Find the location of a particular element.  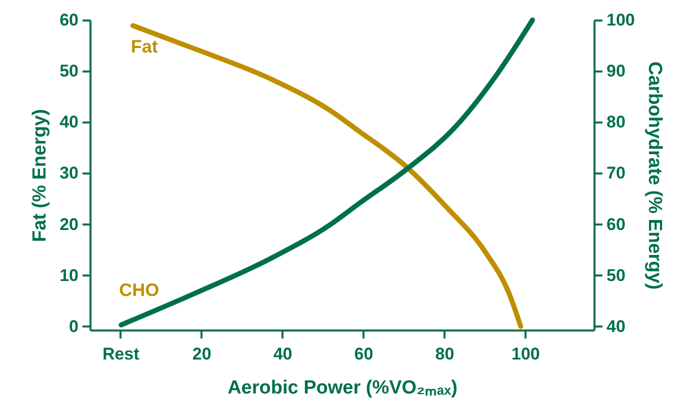

y-tick-label: 40 is located at coordinates (69, 122).